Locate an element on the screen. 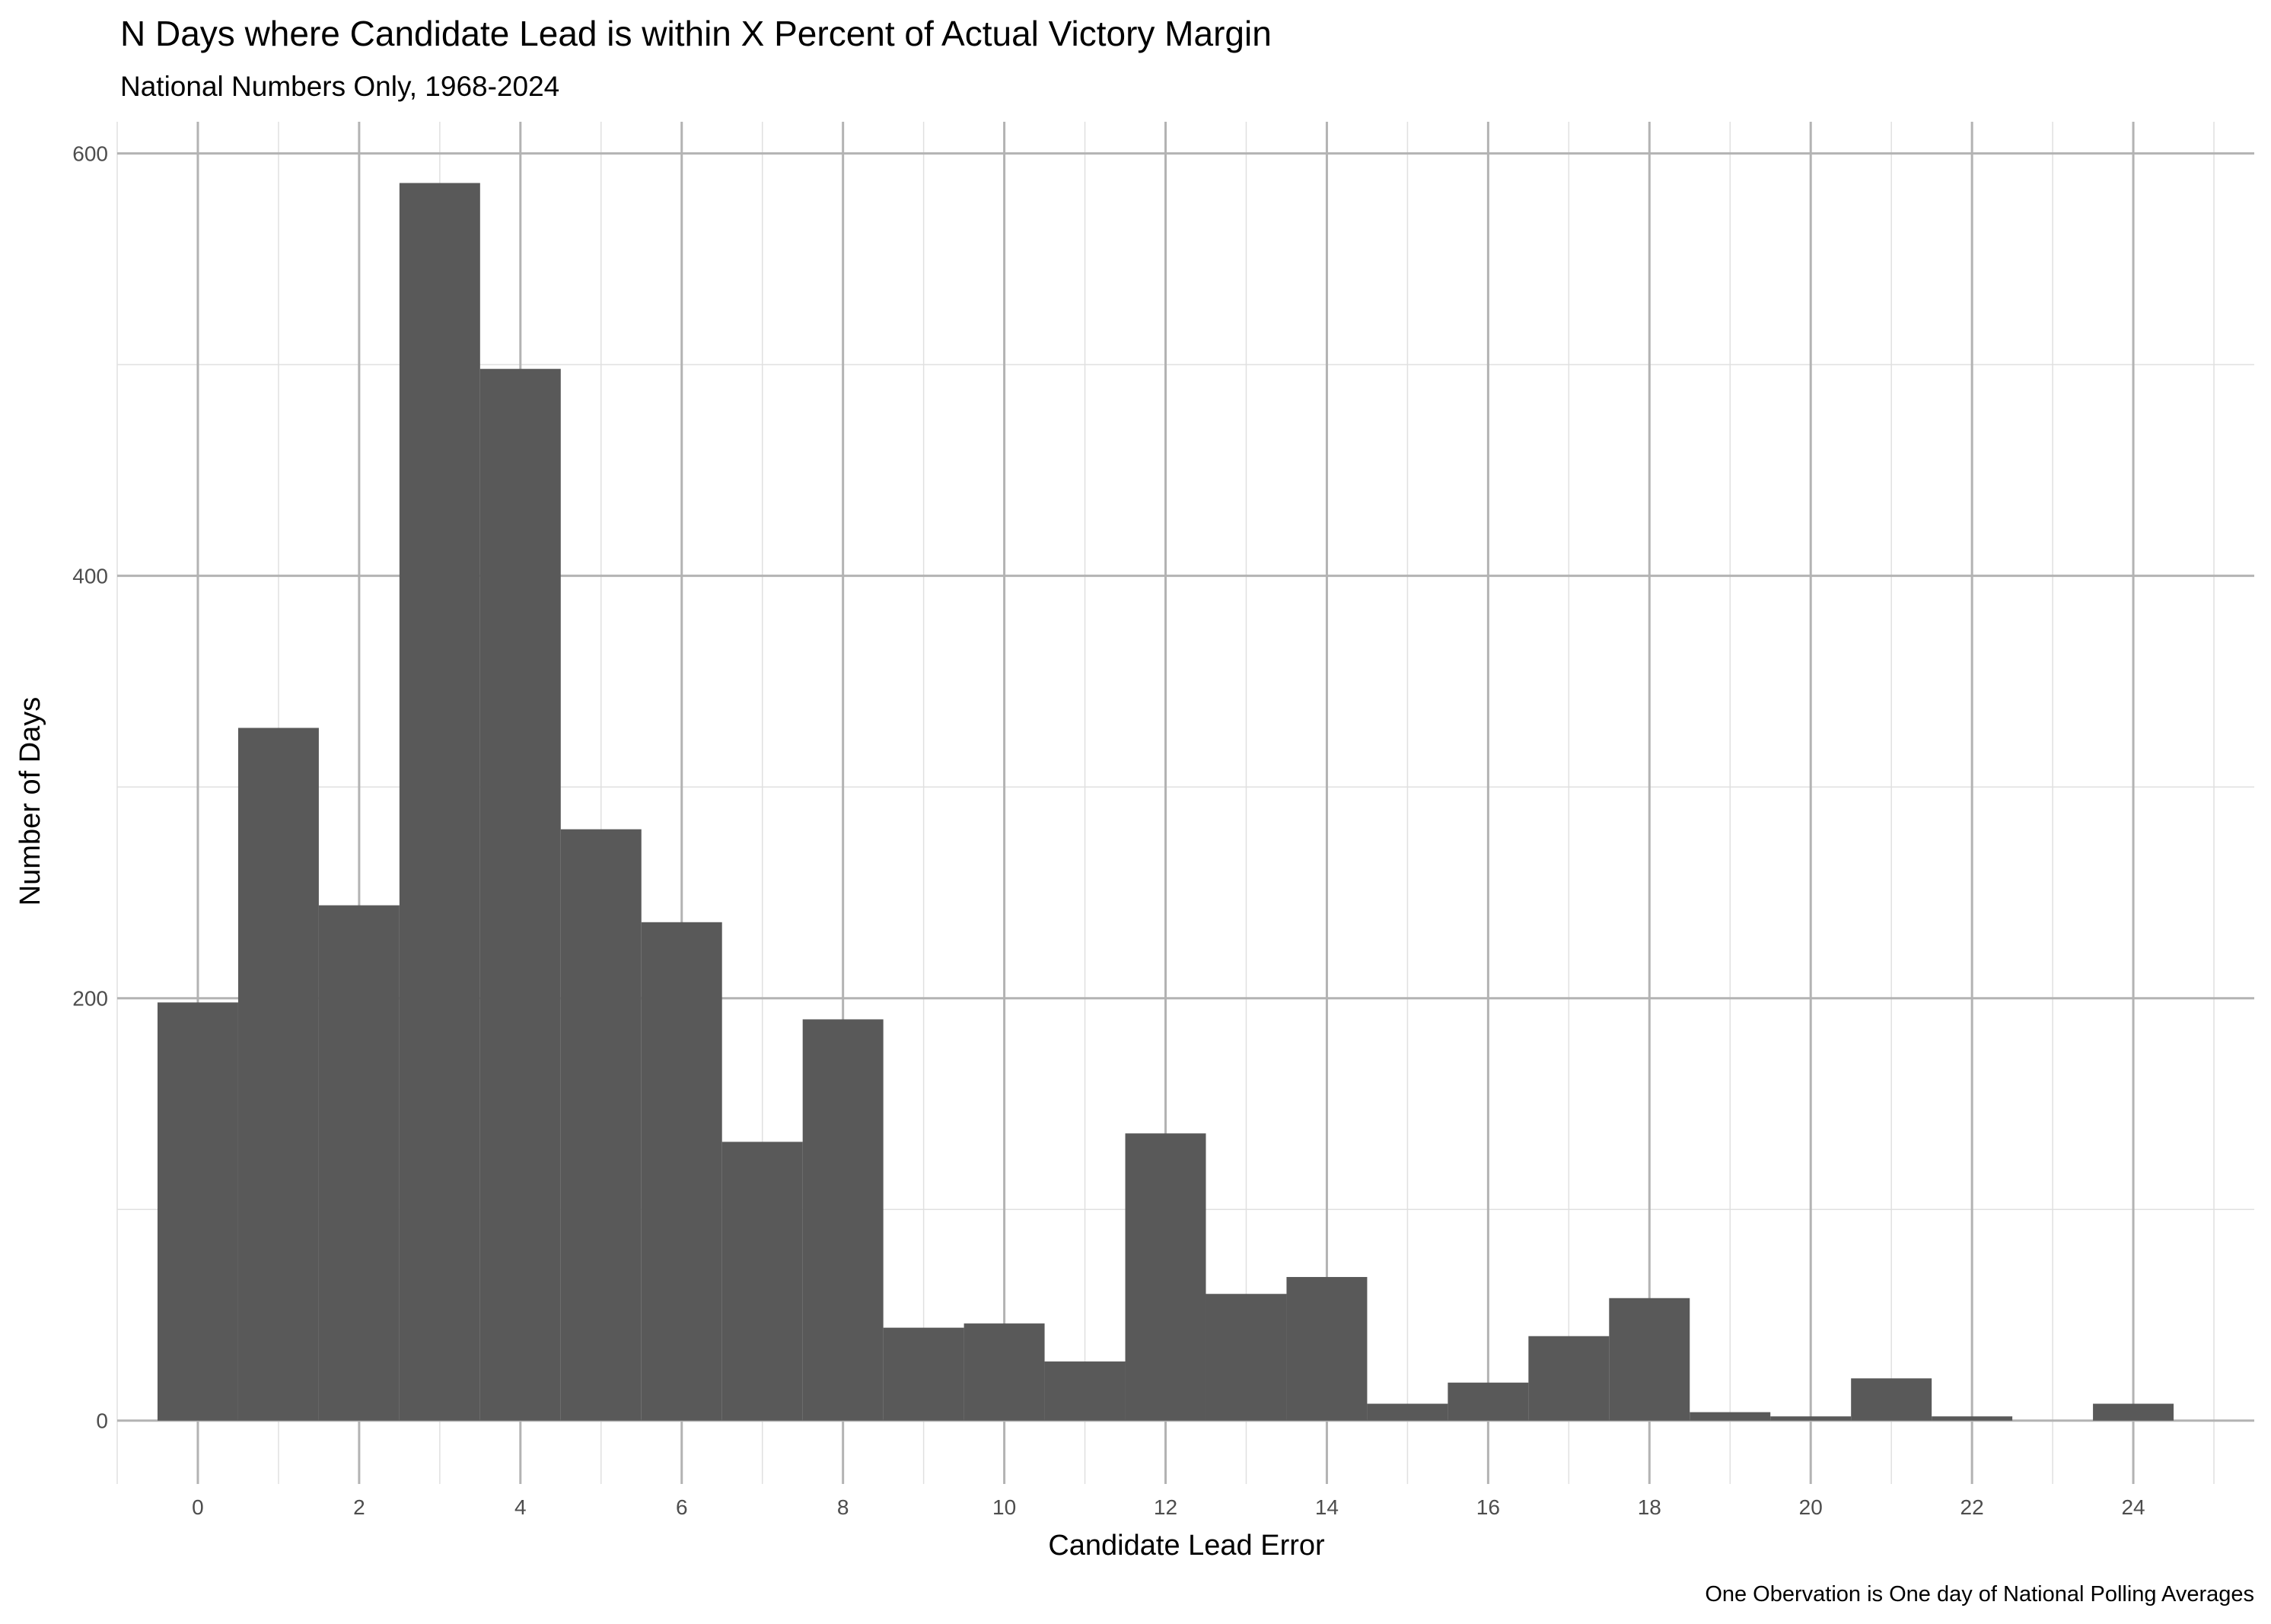  y-tick-label: 600 is located at coordinates (90, 154).